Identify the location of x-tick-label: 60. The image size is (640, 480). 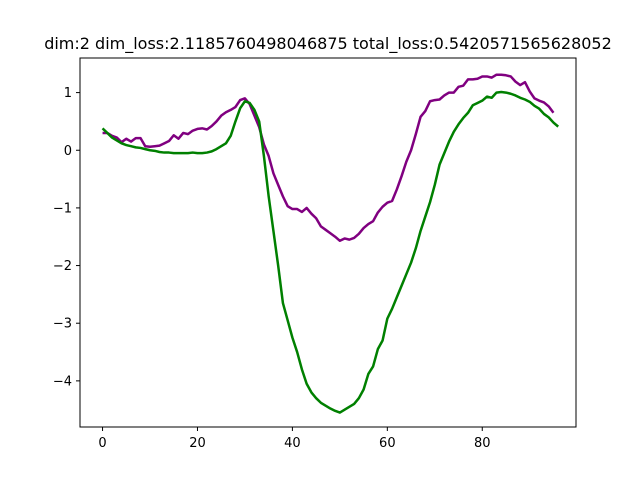
(387, 443).